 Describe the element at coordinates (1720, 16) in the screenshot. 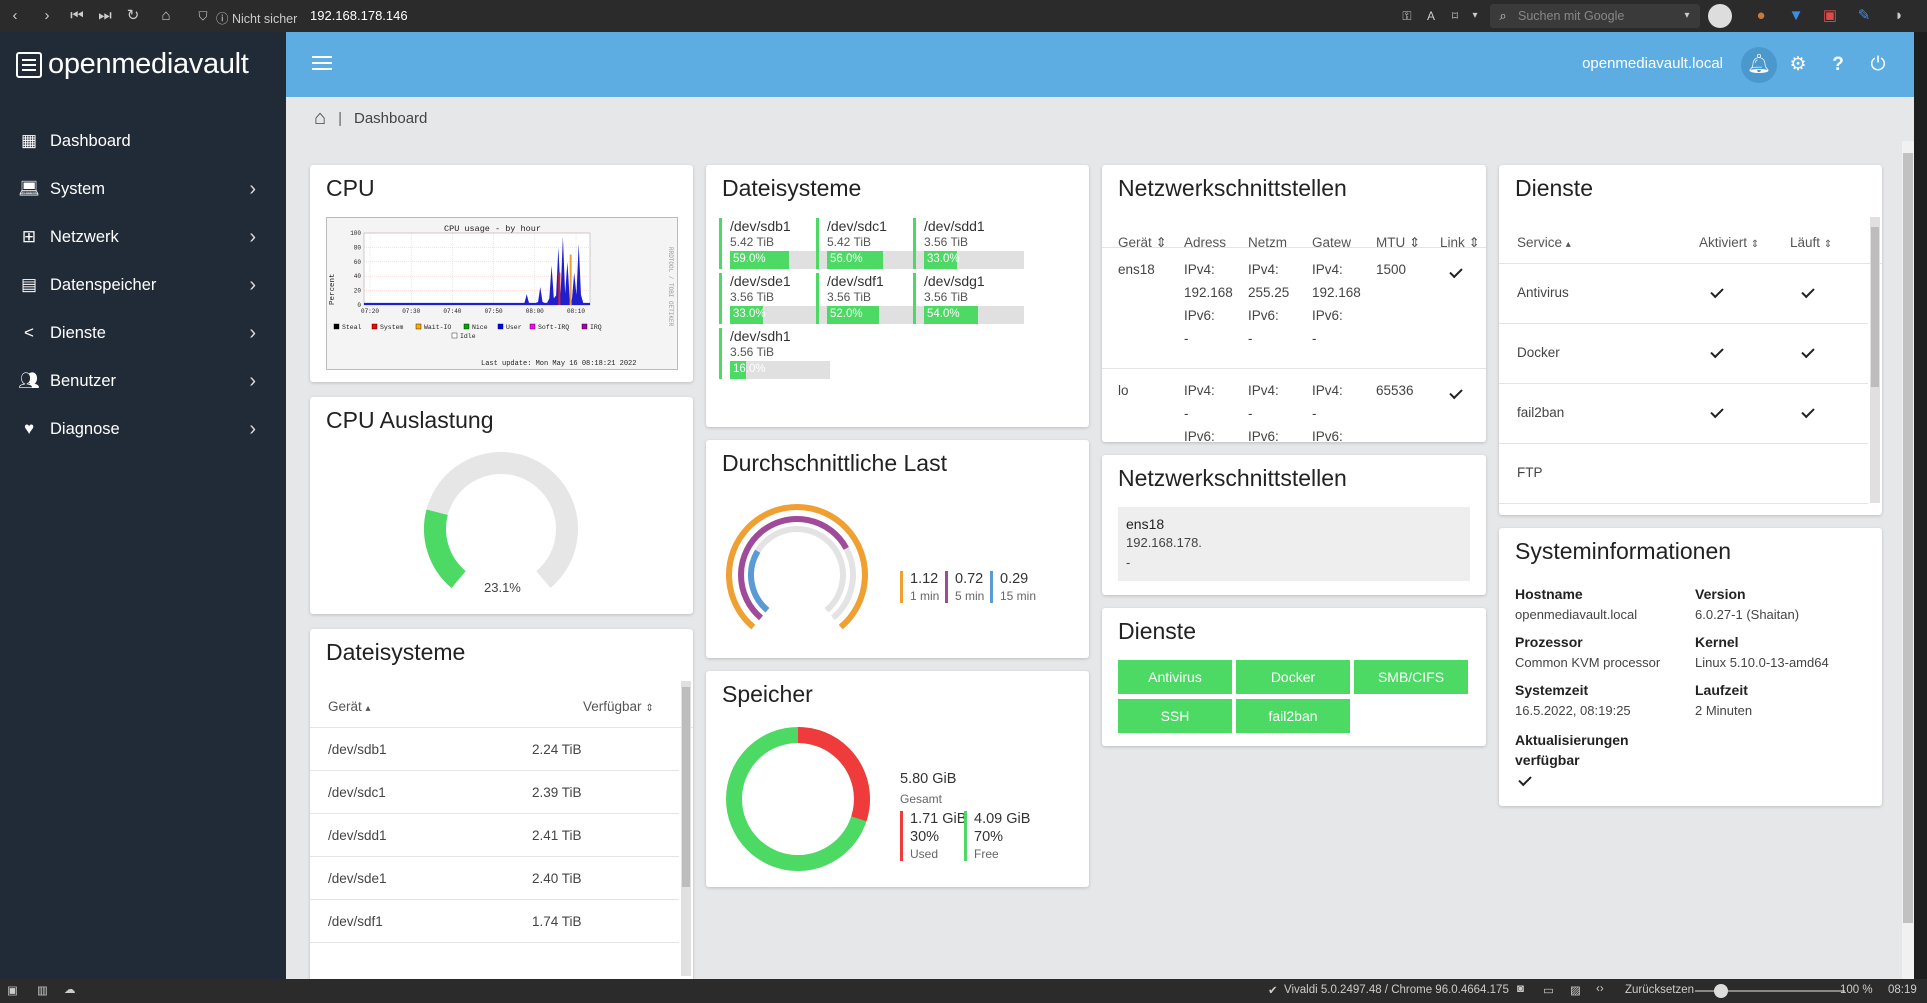

I see `profile-avatar` at that location.